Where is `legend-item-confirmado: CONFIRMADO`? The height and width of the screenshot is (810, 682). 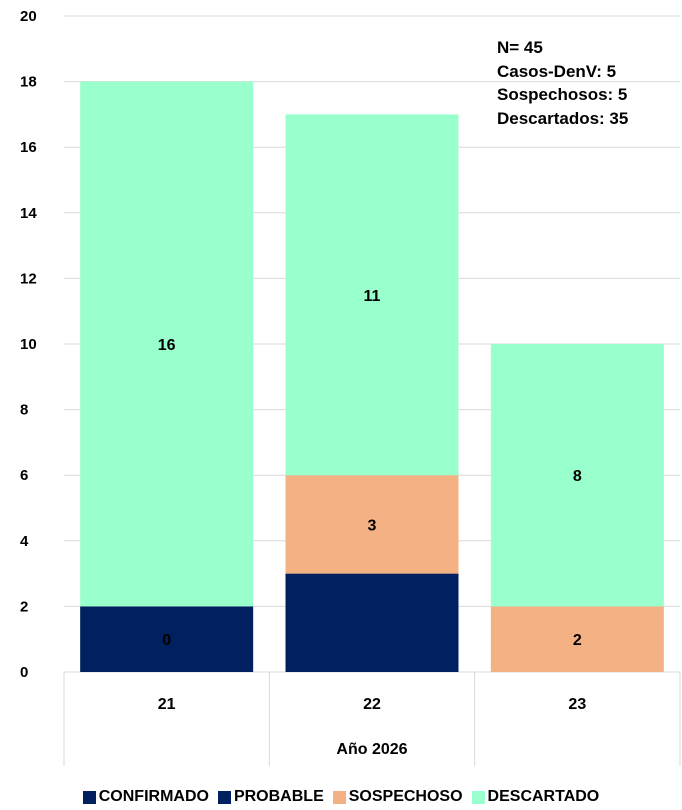
legend-item-confirmado: CONFIRMADO is located at coordinates (145, 797).